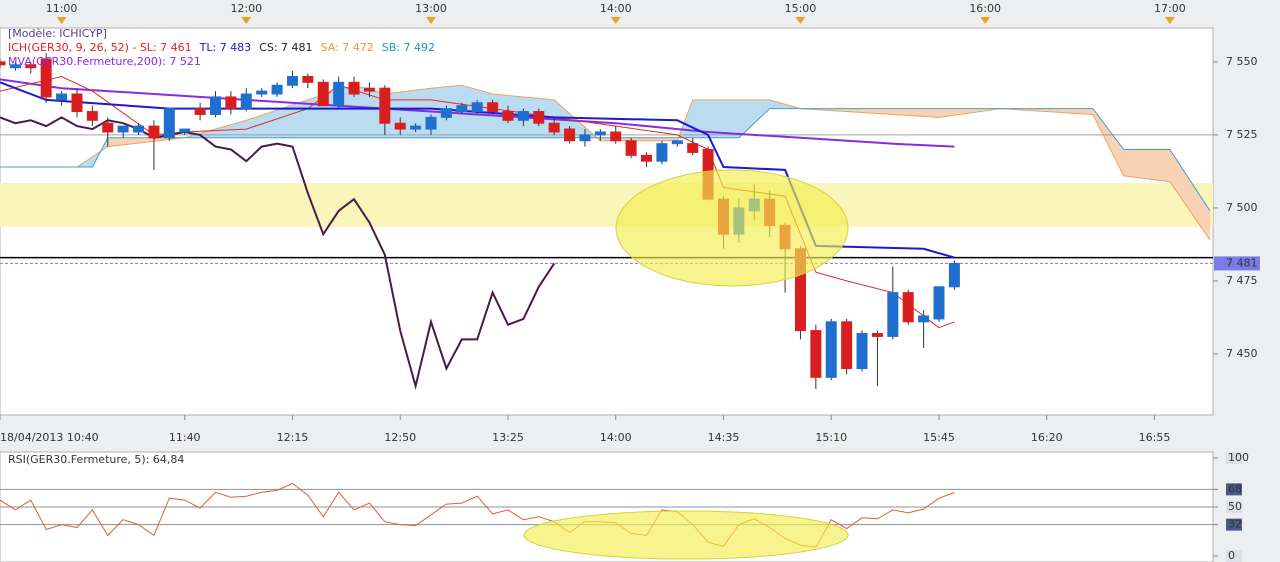  What do you see at coordinates (985, 8) in the screenshot?
I see `top-time-label: 16:00` at bounding box center [985, 8].